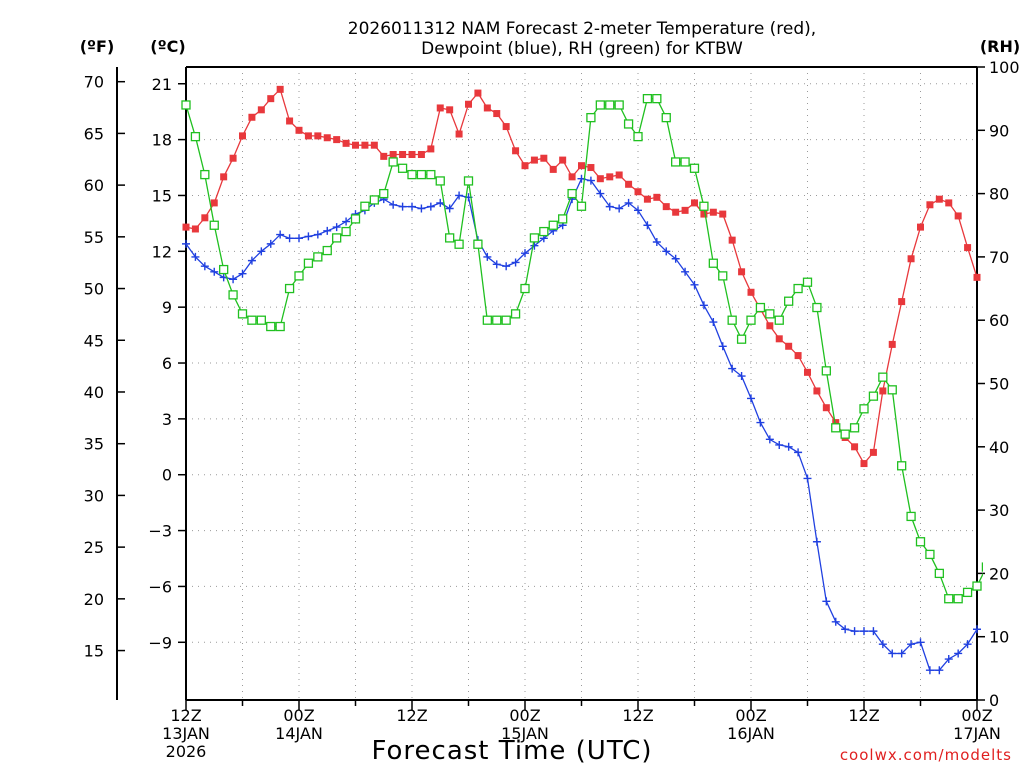  Describe the element at coordinates (299, 733) in the screenshot. I see `x-tick-label: 14JAN` at that location.